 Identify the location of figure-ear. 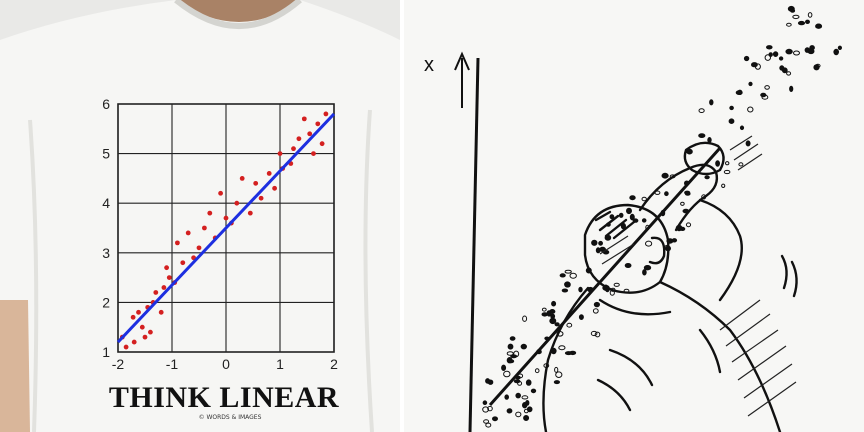
(657, 250).